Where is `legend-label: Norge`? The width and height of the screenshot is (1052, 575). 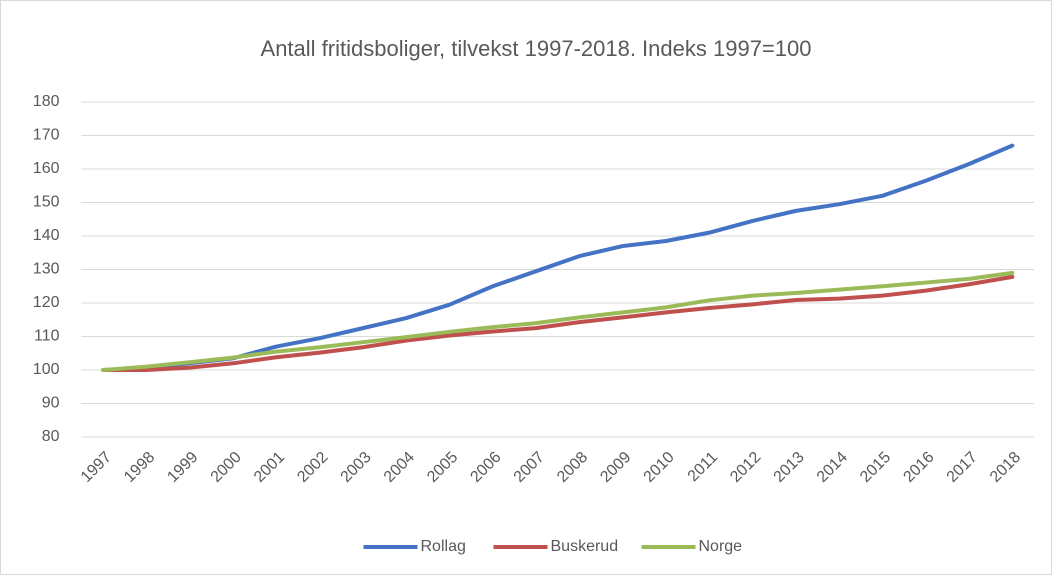 legend-label: Norge is located at coordinates (721, 546).